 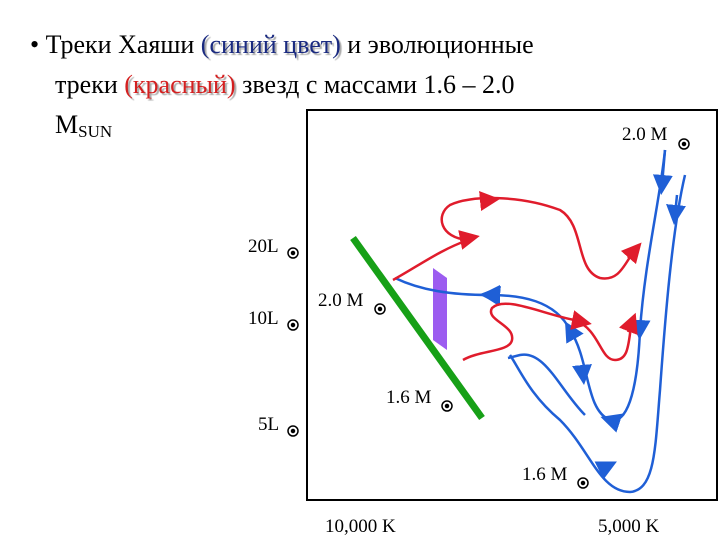 What do you see at coordinates (629, 526) in the screenshot?
I see `temperature-label: 5,000 K` at bounding box center [629, 526].